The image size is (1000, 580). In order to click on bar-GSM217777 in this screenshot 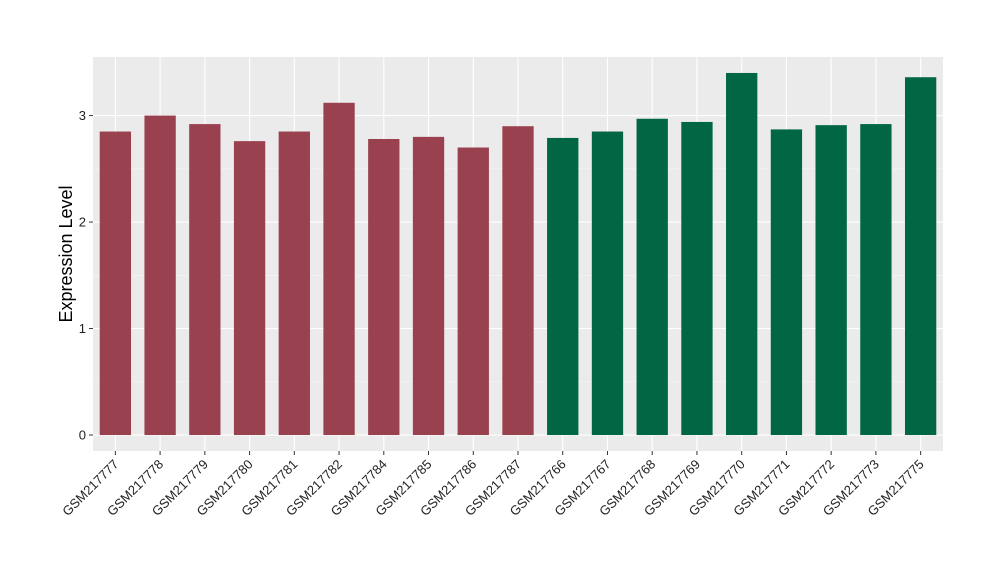, I will do `click(115, 283)`.